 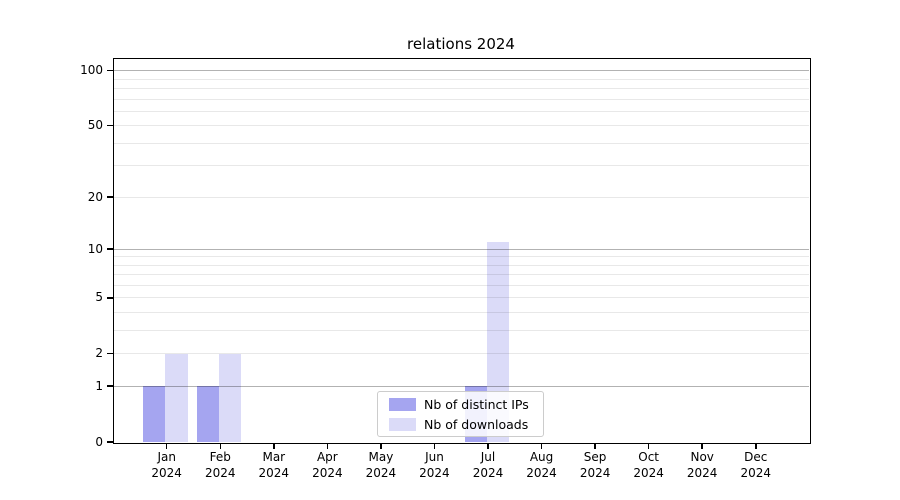 I want to click on legend: Nb of distinct IPs Nb of downloads, so click(x=460, y=414).